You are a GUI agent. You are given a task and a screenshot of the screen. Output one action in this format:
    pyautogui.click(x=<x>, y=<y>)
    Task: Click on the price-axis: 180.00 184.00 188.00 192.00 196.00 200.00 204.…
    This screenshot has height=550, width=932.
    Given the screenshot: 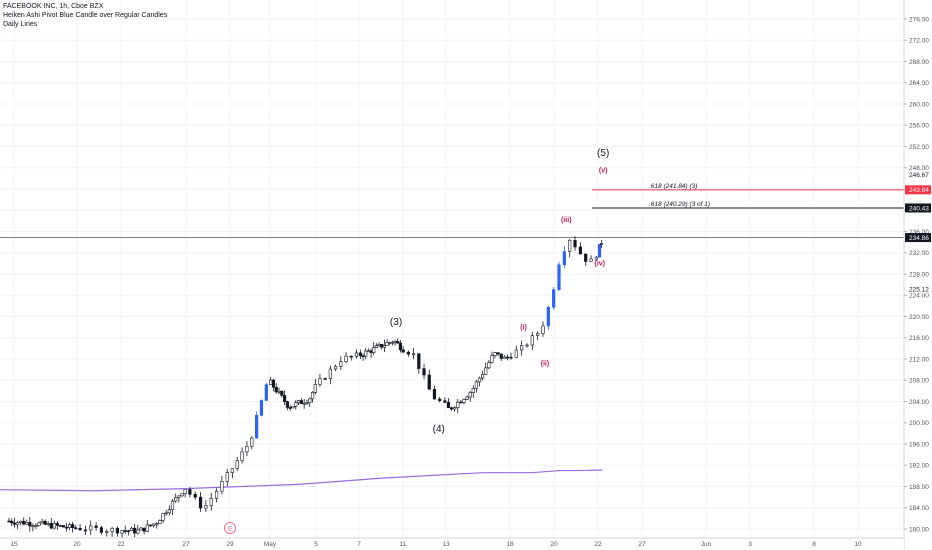 What is the action you would take?
    pyautogui.click(x=917, y=275)
    